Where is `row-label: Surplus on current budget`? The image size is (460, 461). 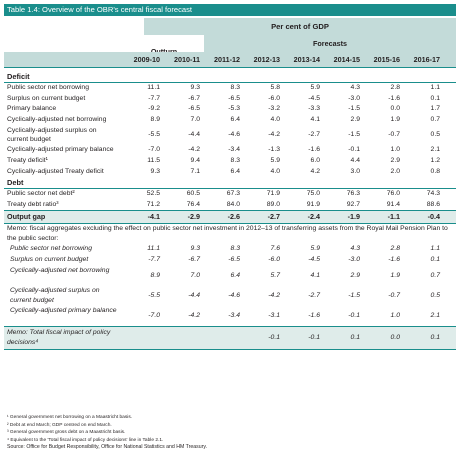
row-label: Surplus on current budget is located at coordinates (46, 98).